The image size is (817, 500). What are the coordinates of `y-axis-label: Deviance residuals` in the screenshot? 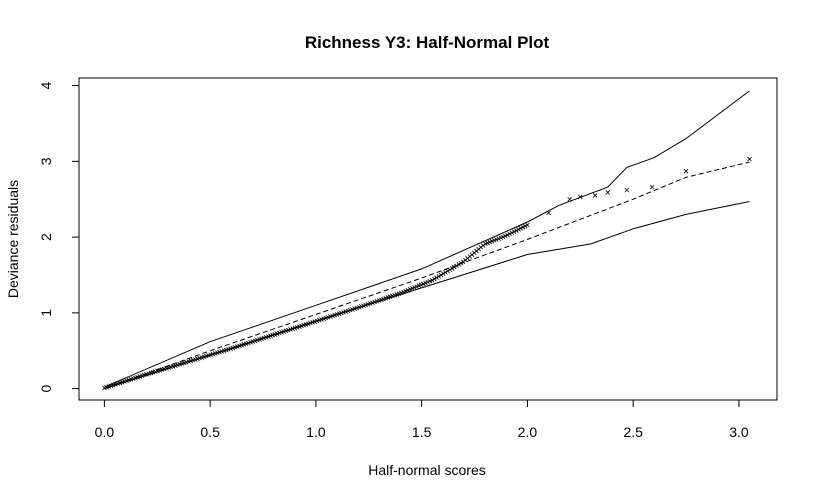 It's located at (13, 239).